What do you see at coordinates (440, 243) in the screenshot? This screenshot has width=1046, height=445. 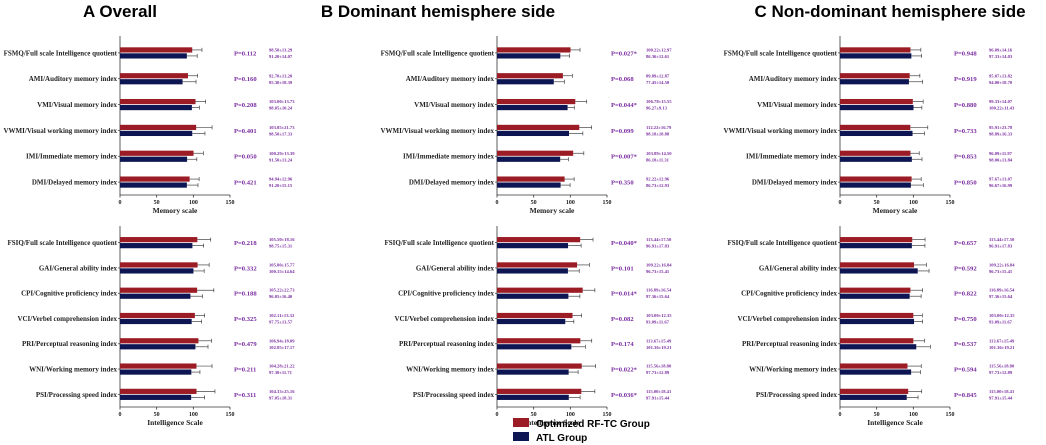 I see `category-label: FSIQ/Full scale Intelligence quotient` at bounding box center [440, 243].